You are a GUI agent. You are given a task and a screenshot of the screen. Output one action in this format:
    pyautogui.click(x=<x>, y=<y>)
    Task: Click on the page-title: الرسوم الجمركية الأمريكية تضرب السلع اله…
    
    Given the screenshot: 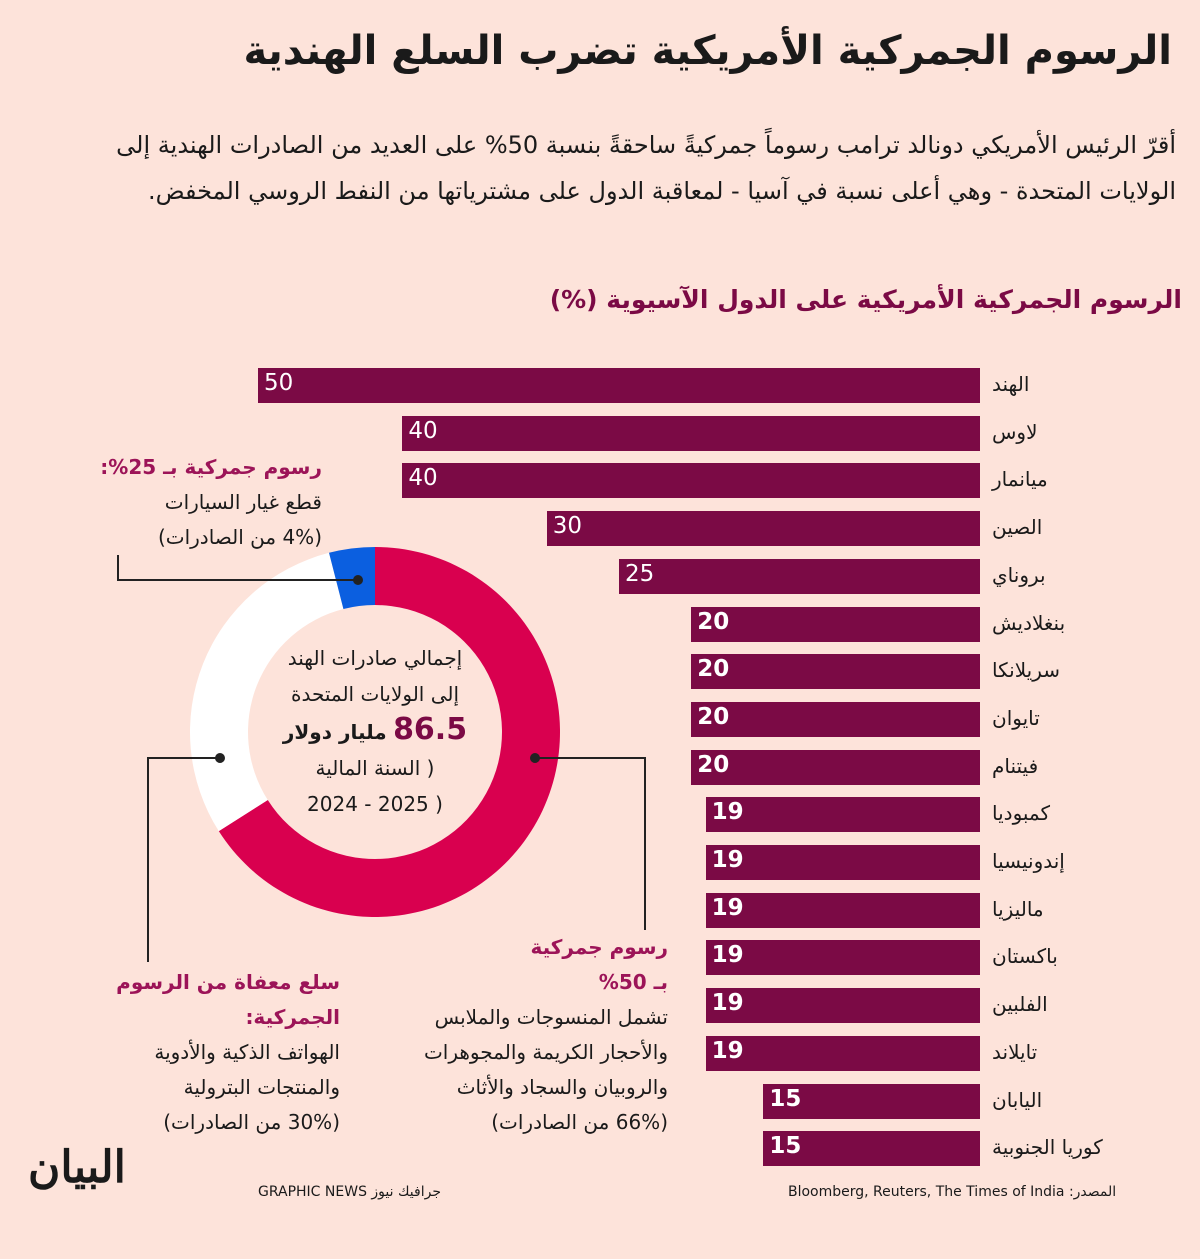 What is the action you would take?
    pyautogui.click(x=707, y=51)
    